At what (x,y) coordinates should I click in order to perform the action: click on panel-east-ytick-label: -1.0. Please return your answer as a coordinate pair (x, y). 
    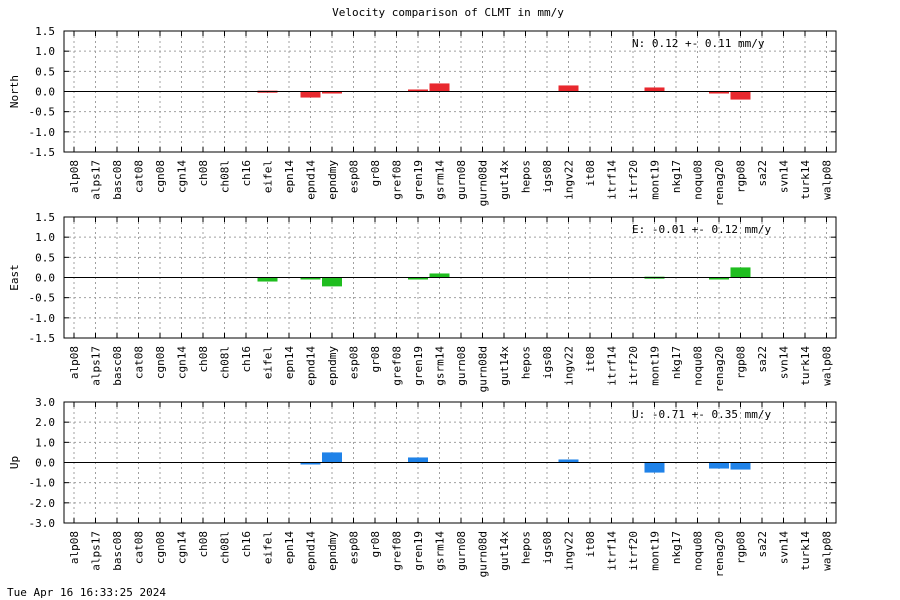
    Looking at the image, I should click on (42, 318).